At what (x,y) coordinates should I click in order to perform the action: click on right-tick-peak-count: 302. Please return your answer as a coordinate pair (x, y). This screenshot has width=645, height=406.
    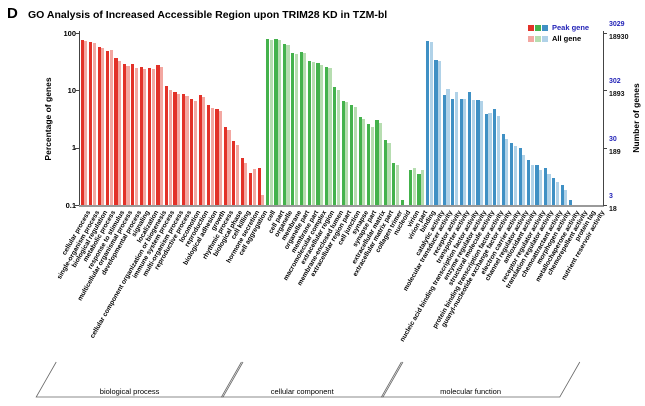
    Looking at the image, I should click on (615, 82).